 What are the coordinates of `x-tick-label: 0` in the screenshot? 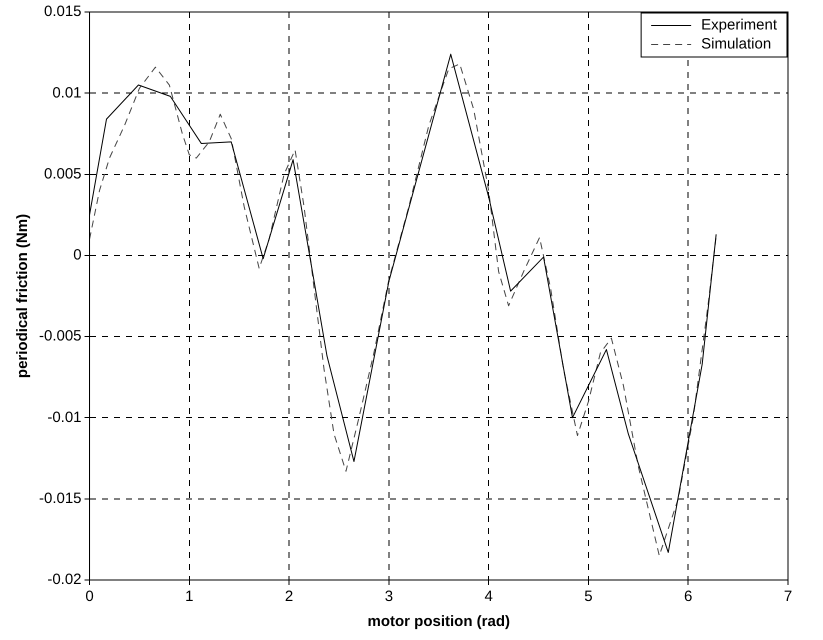 It's located at (89, 597).